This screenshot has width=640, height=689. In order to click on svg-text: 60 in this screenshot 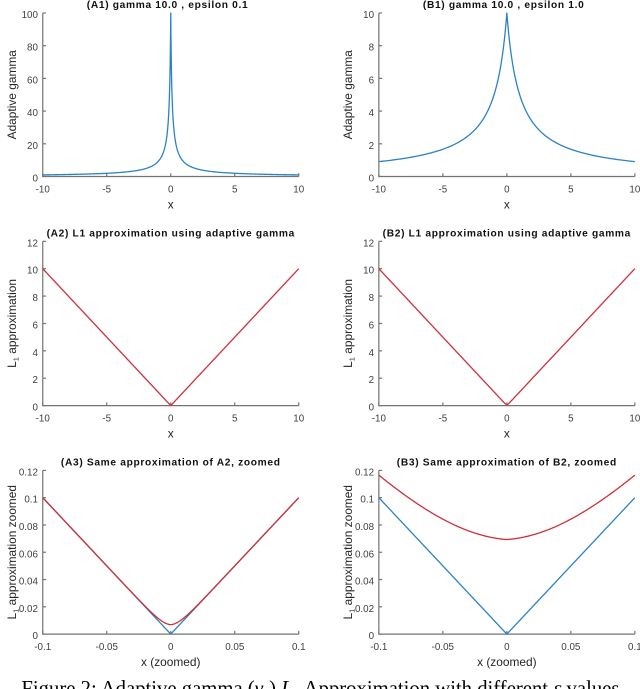, I will do `click(32, 80)`.